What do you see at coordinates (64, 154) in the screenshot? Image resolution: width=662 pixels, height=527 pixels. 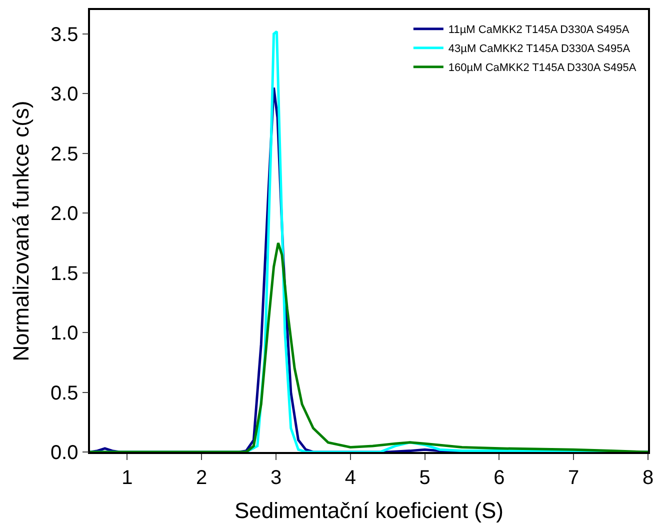 I see `y-tick-label: 2.5` at bounding box center [64, 154].